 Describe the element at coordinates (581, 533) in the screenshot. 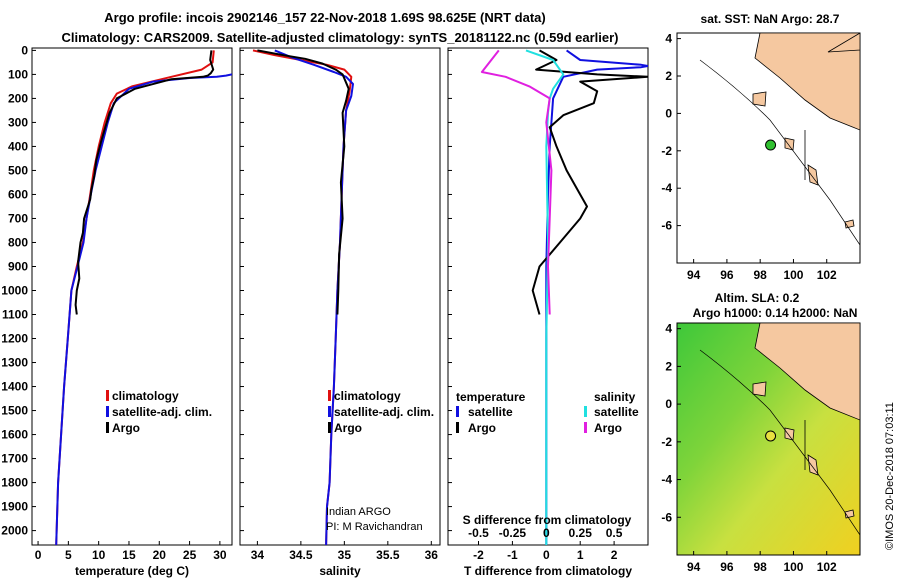

I see `s-diff-tick-label: 0.25` at that location.